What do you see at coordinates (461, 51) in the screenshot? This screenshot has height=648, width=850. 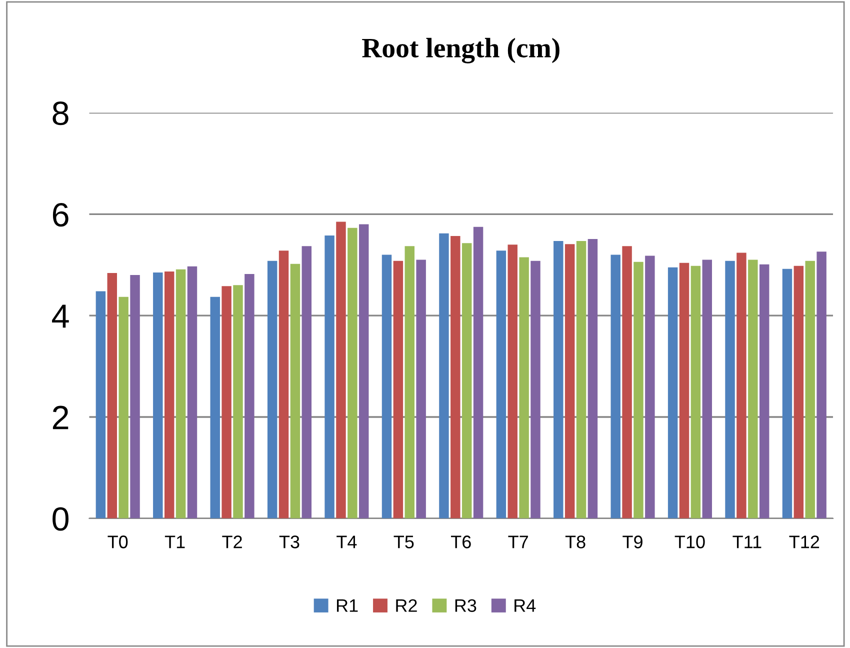 I see `chart-title: Root length (cm)` at bounding box center [461, 51].